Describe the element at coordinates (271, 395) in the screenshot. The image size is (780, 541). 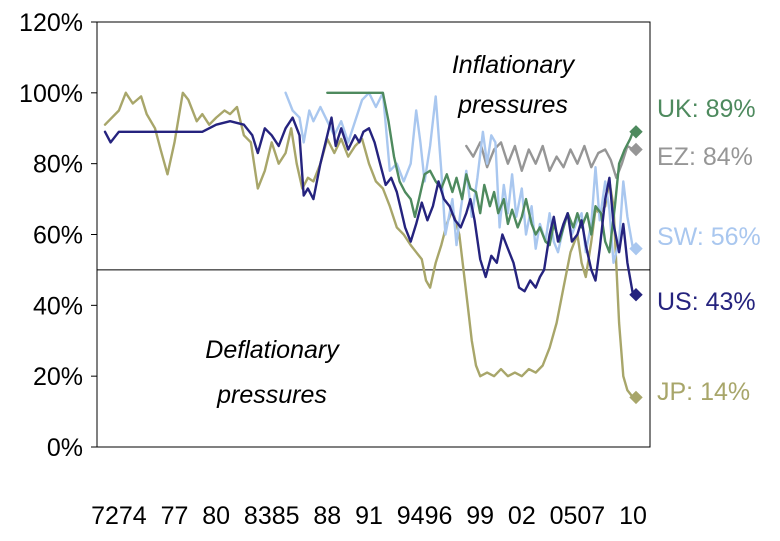
I see `annotation-deflationary-line2: pressures` at that location.